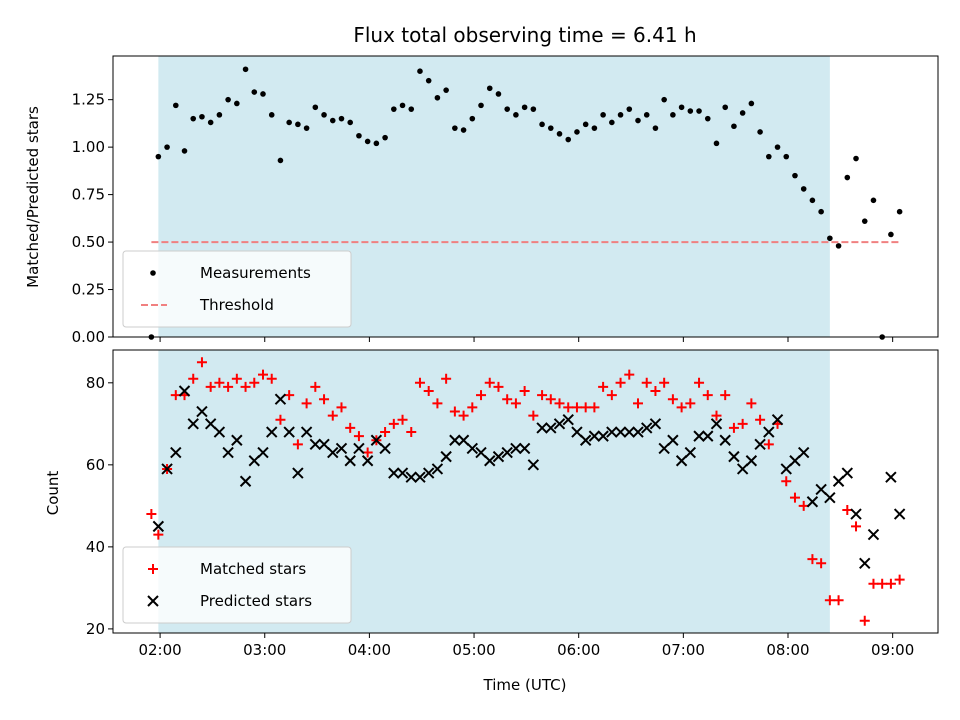 Image resolution: width=960 pixels, height=720 pixels. What do you see at coordinates (33, 197) in the screenshot?
I see `ratio-y-axis-label: Matched/Predicted stars` at bounding box center [33, 197].